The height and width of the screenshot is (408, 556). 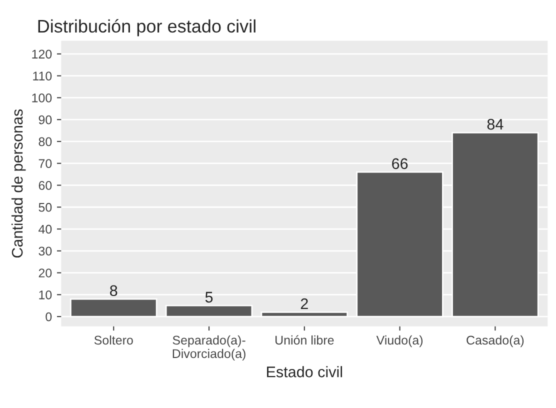 What do you see at coordinates (400, 164) in the screenshot?
I see `data-label: 66` at bounding box center [400, 164].